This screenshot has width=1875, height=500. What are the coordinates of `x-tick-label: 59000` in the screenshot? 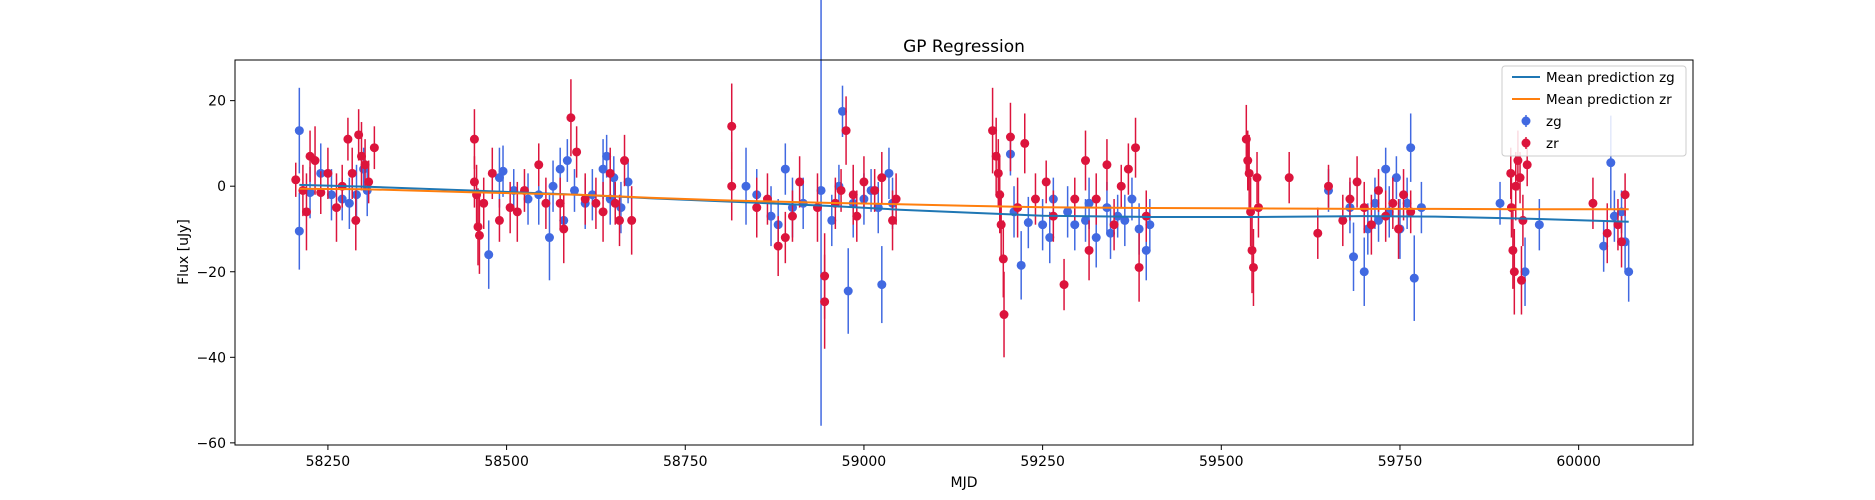 It's located at (864, 462).